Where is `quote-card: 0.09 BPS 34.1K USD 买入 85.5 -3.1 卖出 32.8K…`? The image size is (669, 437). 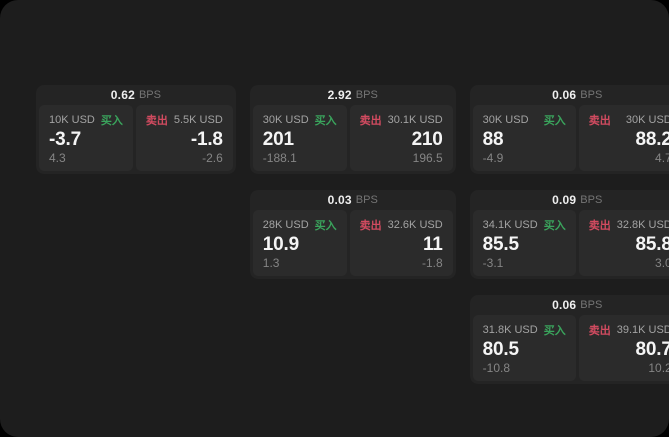
quote-card: 0.09 BPS 34.1K USD 买入 85.5 -3.1 卖出 32.8K… is located at coordinates (569, 234).